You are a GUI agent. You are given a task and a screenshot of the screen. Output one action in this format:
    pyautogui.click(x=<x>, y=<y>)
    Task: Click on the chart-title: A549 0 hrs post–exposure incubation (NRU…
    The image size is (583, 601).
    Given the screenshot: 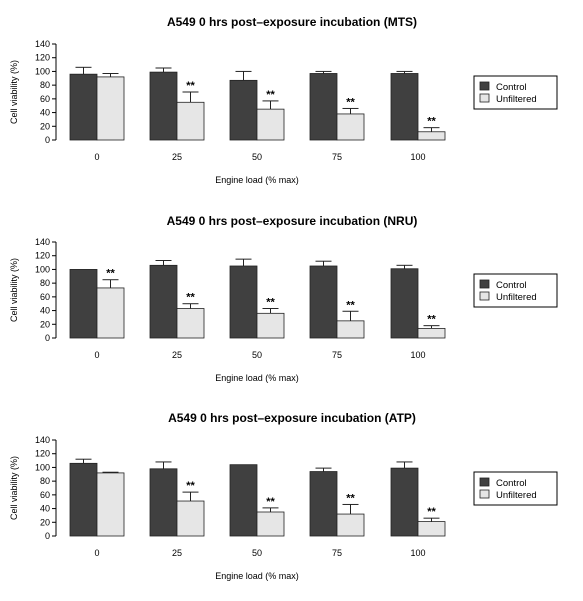 What is the action you would take?
    pyautogui.click(x=292, y=221)
    